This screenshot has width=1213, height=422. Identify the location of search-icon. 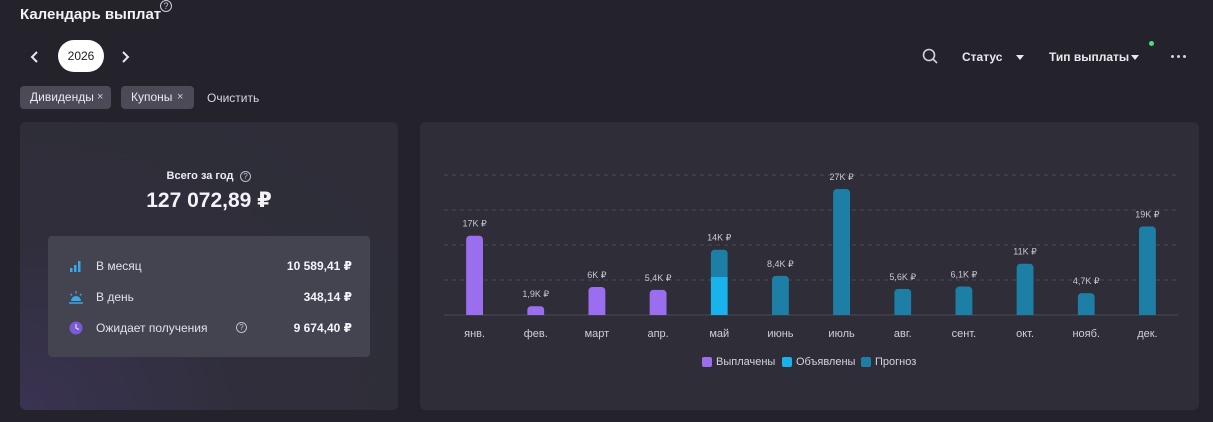
(930, 56).